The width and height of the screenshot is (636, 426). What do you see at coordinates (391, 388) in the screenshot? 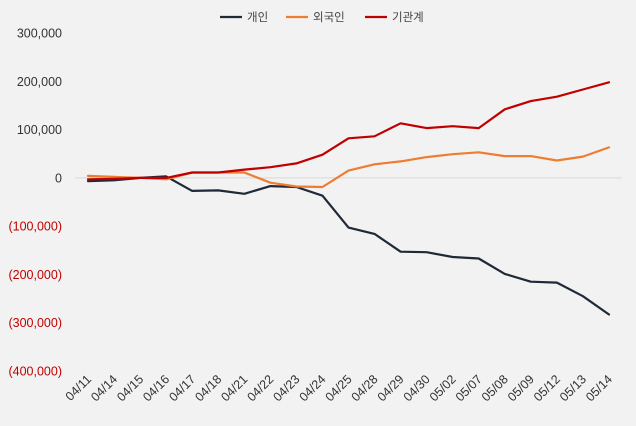
I see `x-tick-label: 04/29` at bounding box center [391, 388].